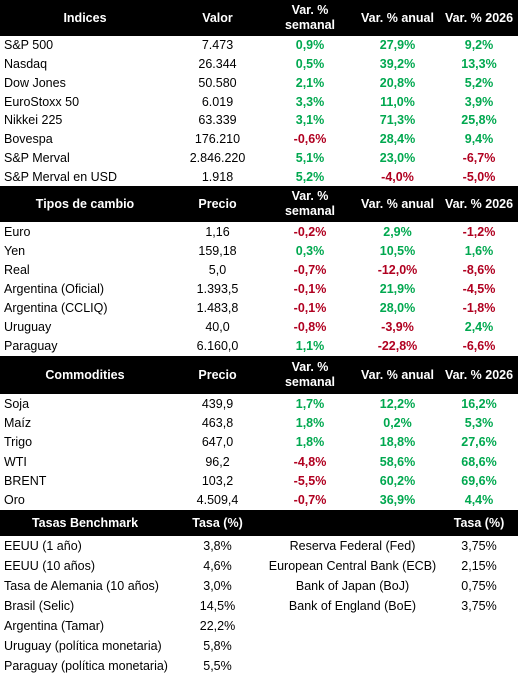 The height and width of the screenshot is (678, 518). What do you see at coordinates (15, 461) in the screenshot?
I see `row-label: WTI` at bounding box center [15, 461].